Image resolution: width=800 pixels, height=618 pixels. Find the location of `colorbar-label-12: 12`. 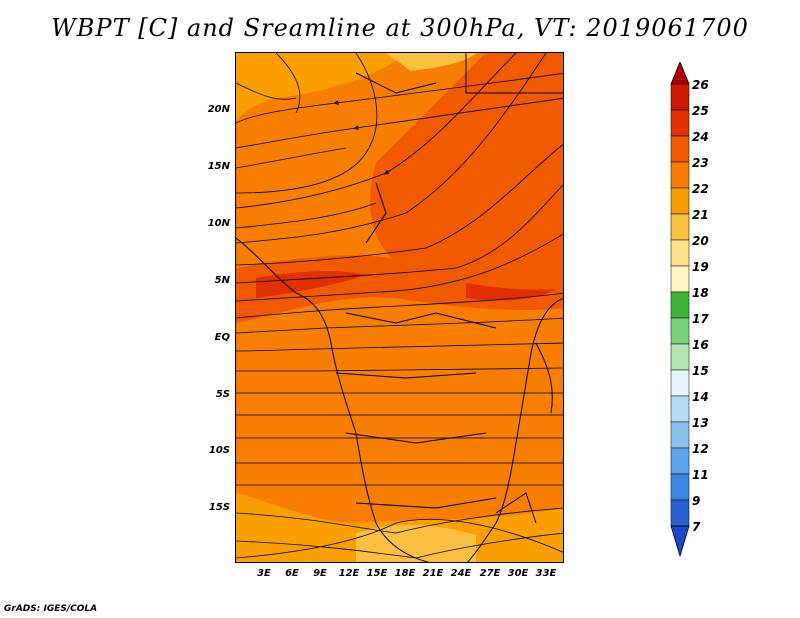

colorbar-label-12: 12 is located at coordinates (700, 449).